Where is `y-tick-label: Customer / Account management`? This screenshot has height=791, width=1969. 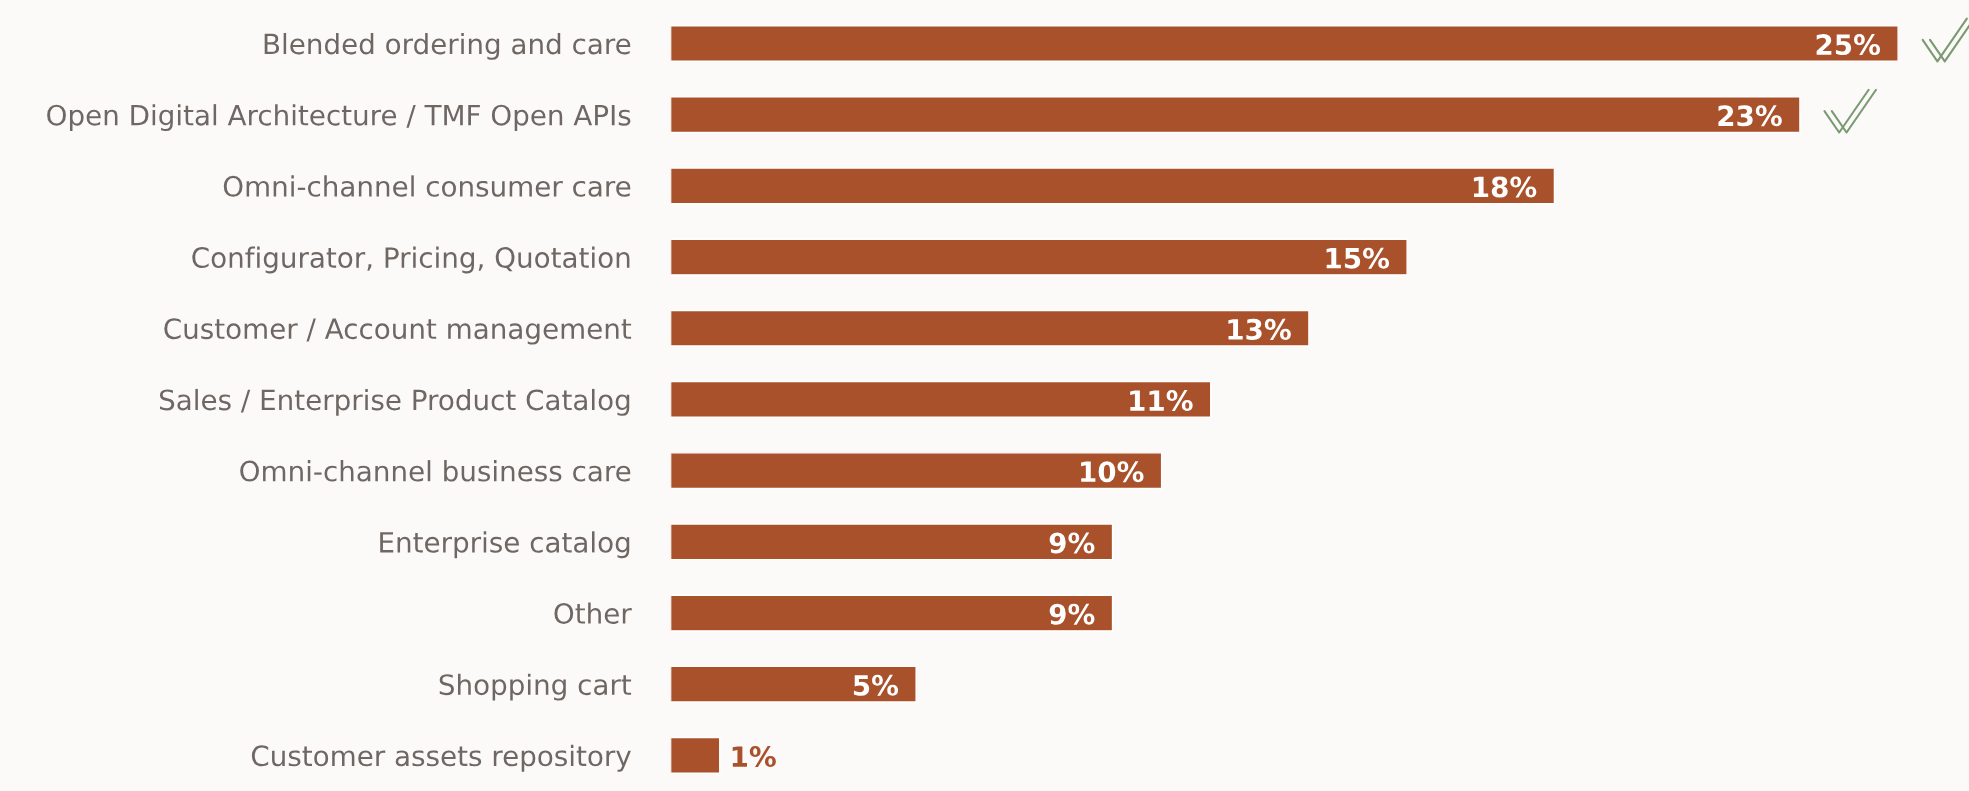 y-tick-label: Customer / Account management is located at coordinates (398, 331).